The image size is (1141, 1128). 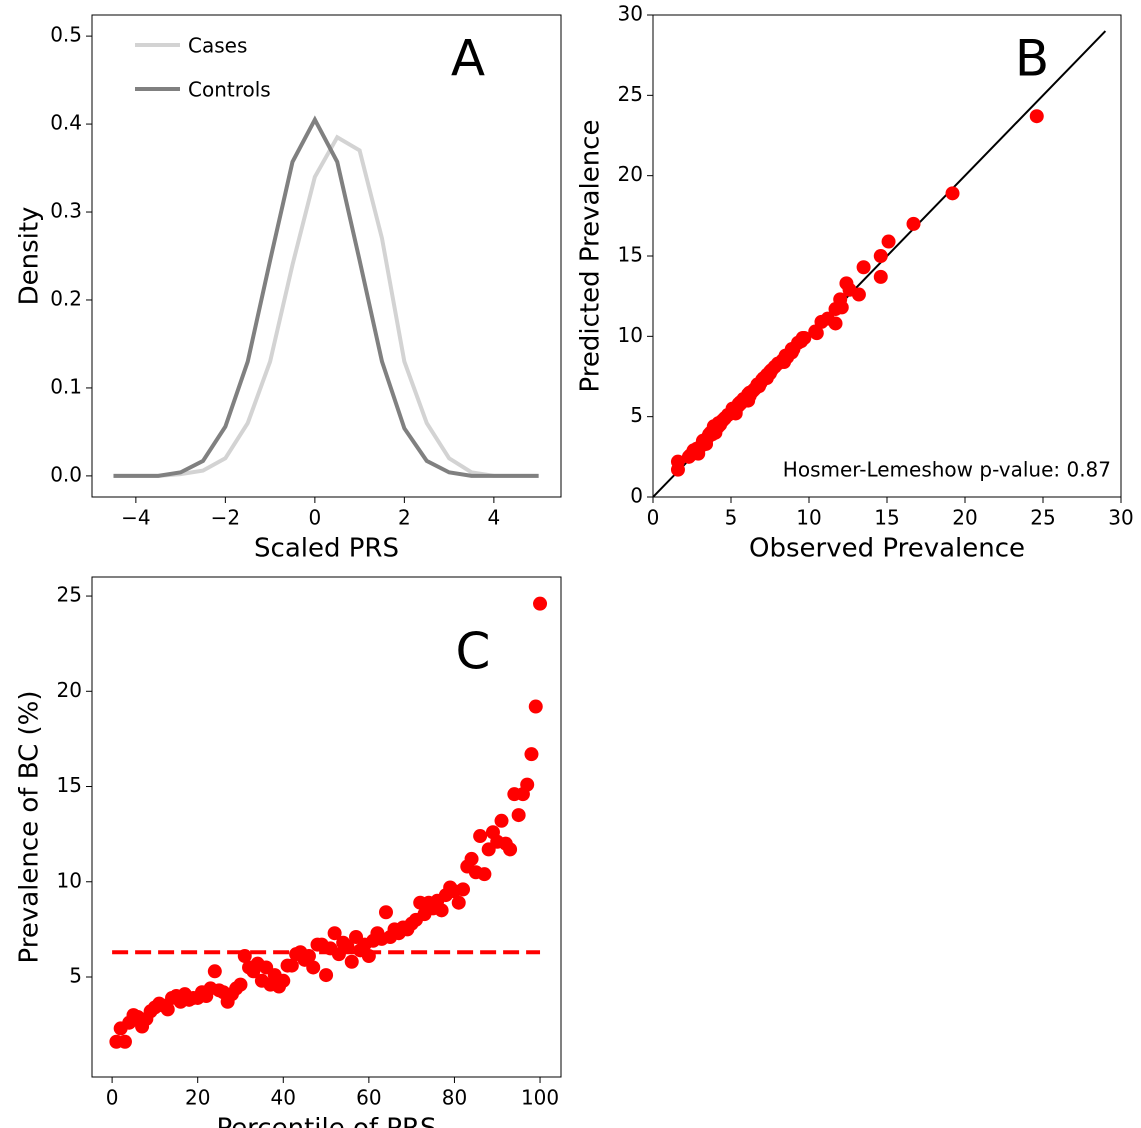 I want to click on x-tick-label: 100, so click(x=540, y=1098).